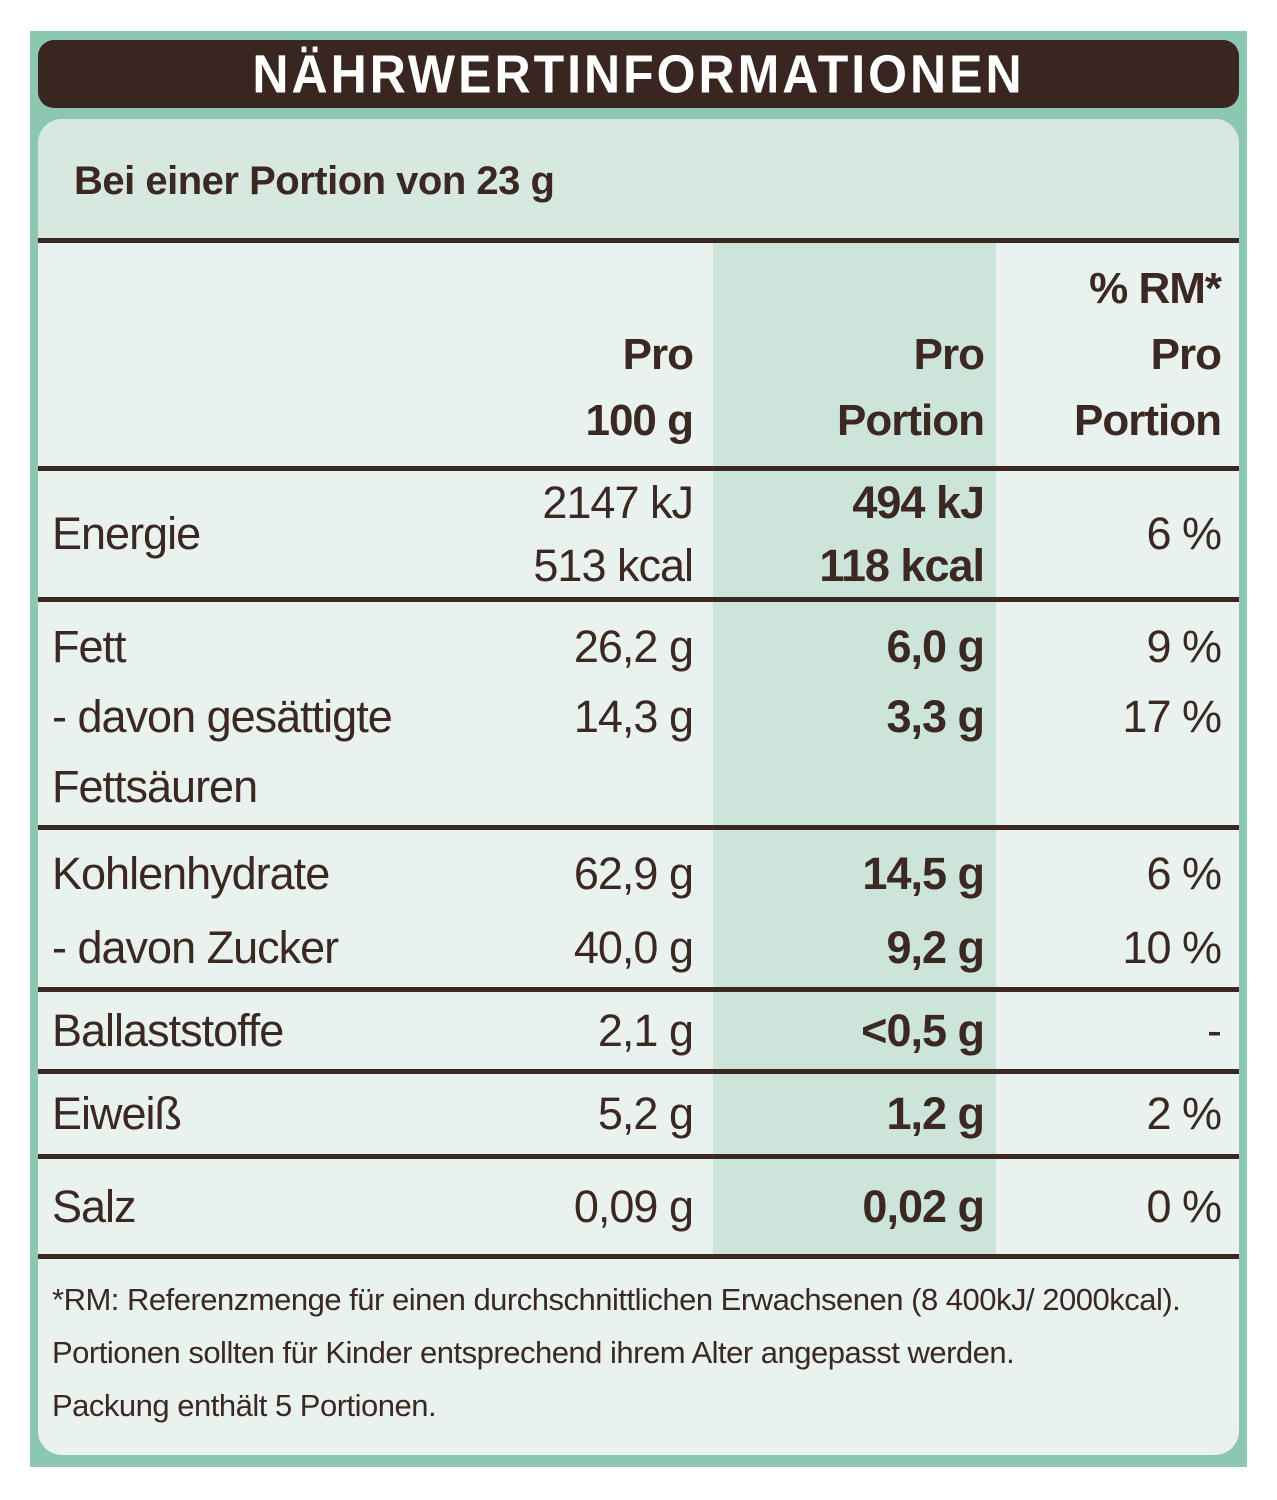  I want to click on kohlenhydrate-rm-percent: 6 % 10 %, so click(1117, 908).